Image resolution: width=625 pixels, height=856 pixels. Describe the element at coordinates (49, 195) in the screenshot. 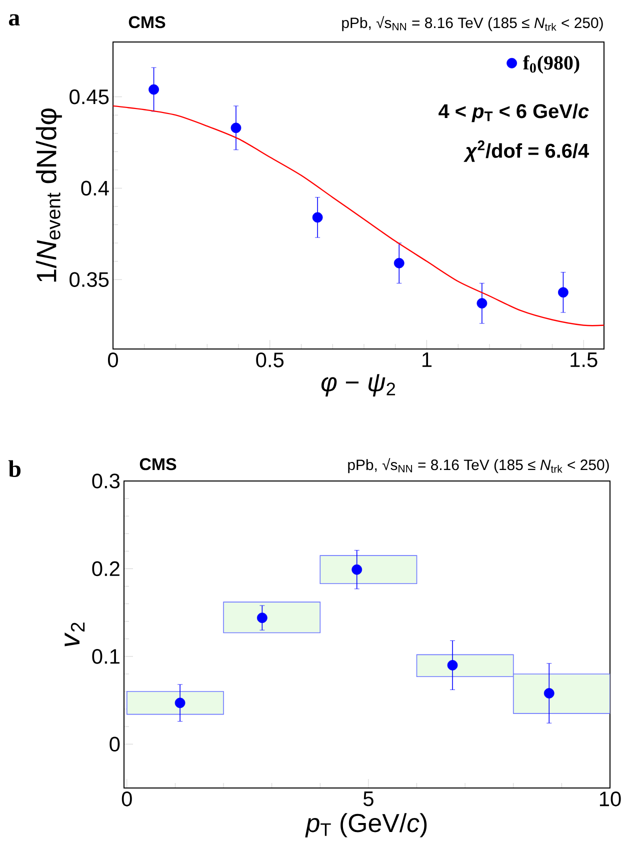

I see `y-axis-title: 1/N$_{event}$ dN/dφ` at that location.